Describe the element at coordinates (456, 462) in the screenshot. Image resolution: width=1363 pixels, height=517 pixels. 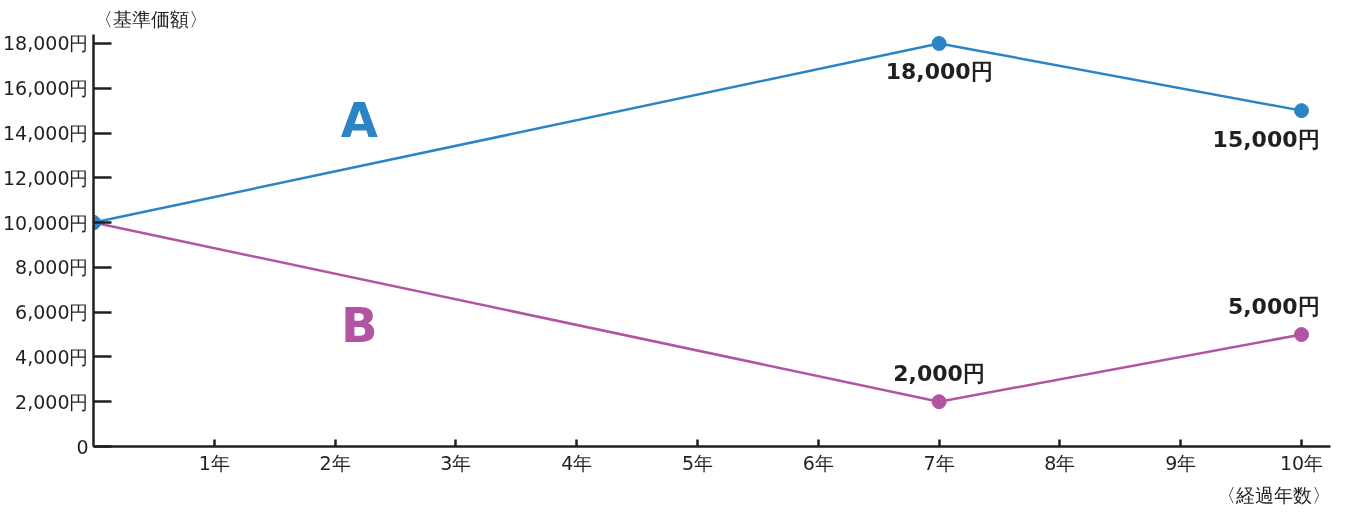
I see `x-tick-label: 3年` at that location.